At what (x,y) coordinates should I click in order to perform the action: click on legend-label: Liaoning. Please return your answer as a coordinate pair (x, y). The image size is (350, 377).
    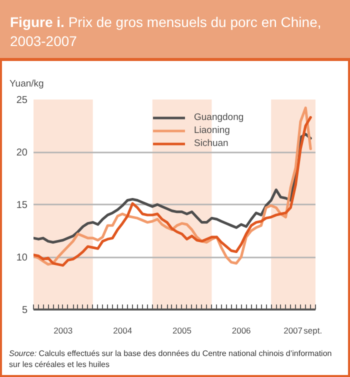
    Looking at the image, I should click on (212, 130).